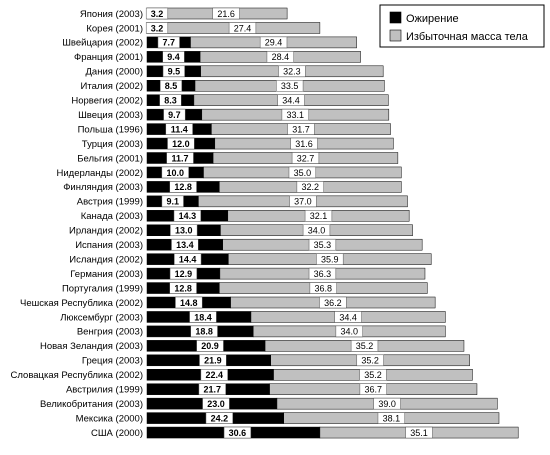 The image size is (550, 455). Describe the element at coordinates (81, 303) in the screenshot. I see `category-label: Чешская Республика (2002)` at that location.